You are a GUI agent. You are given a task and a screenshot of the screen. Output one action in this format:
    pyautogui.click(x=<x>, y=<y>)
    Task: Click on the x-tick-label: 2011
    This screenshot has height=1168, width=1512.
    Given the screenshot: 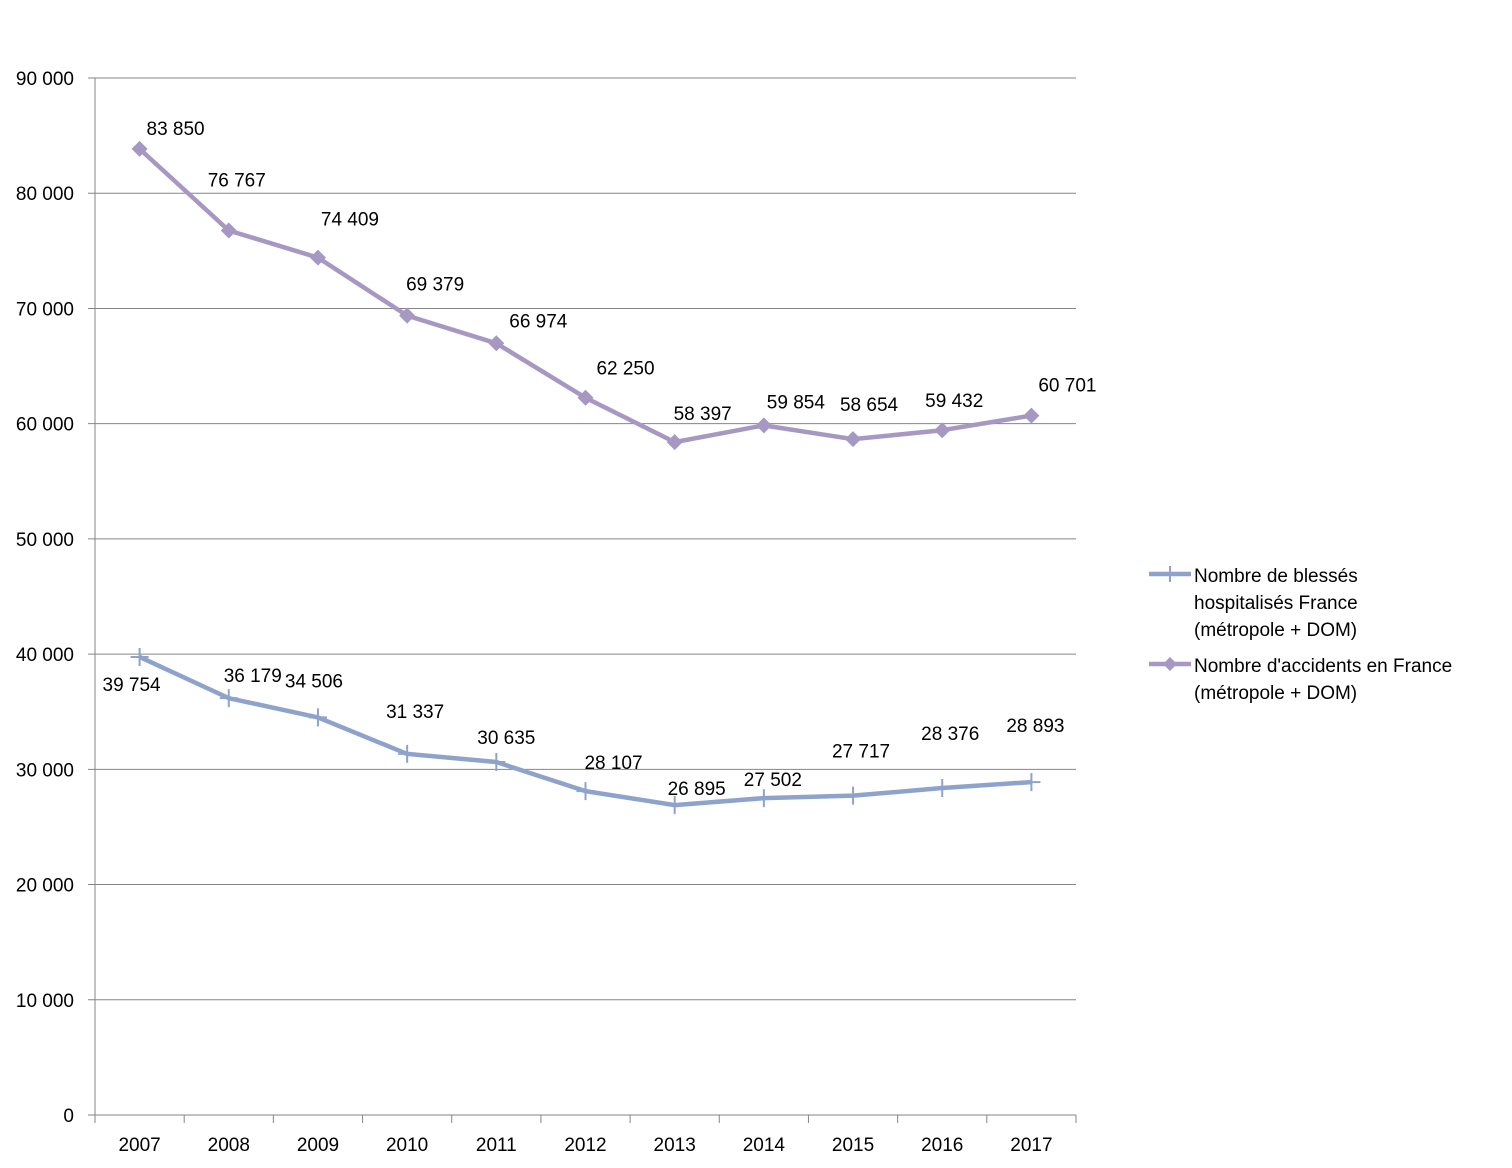 What is the action you would take?
    pyautogui.click(x=496, y=1145)
    